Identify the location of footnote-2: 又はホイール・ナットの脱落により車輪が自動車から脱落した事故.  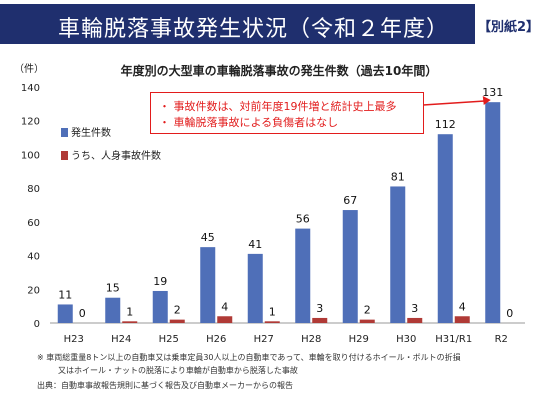
(178, 370).